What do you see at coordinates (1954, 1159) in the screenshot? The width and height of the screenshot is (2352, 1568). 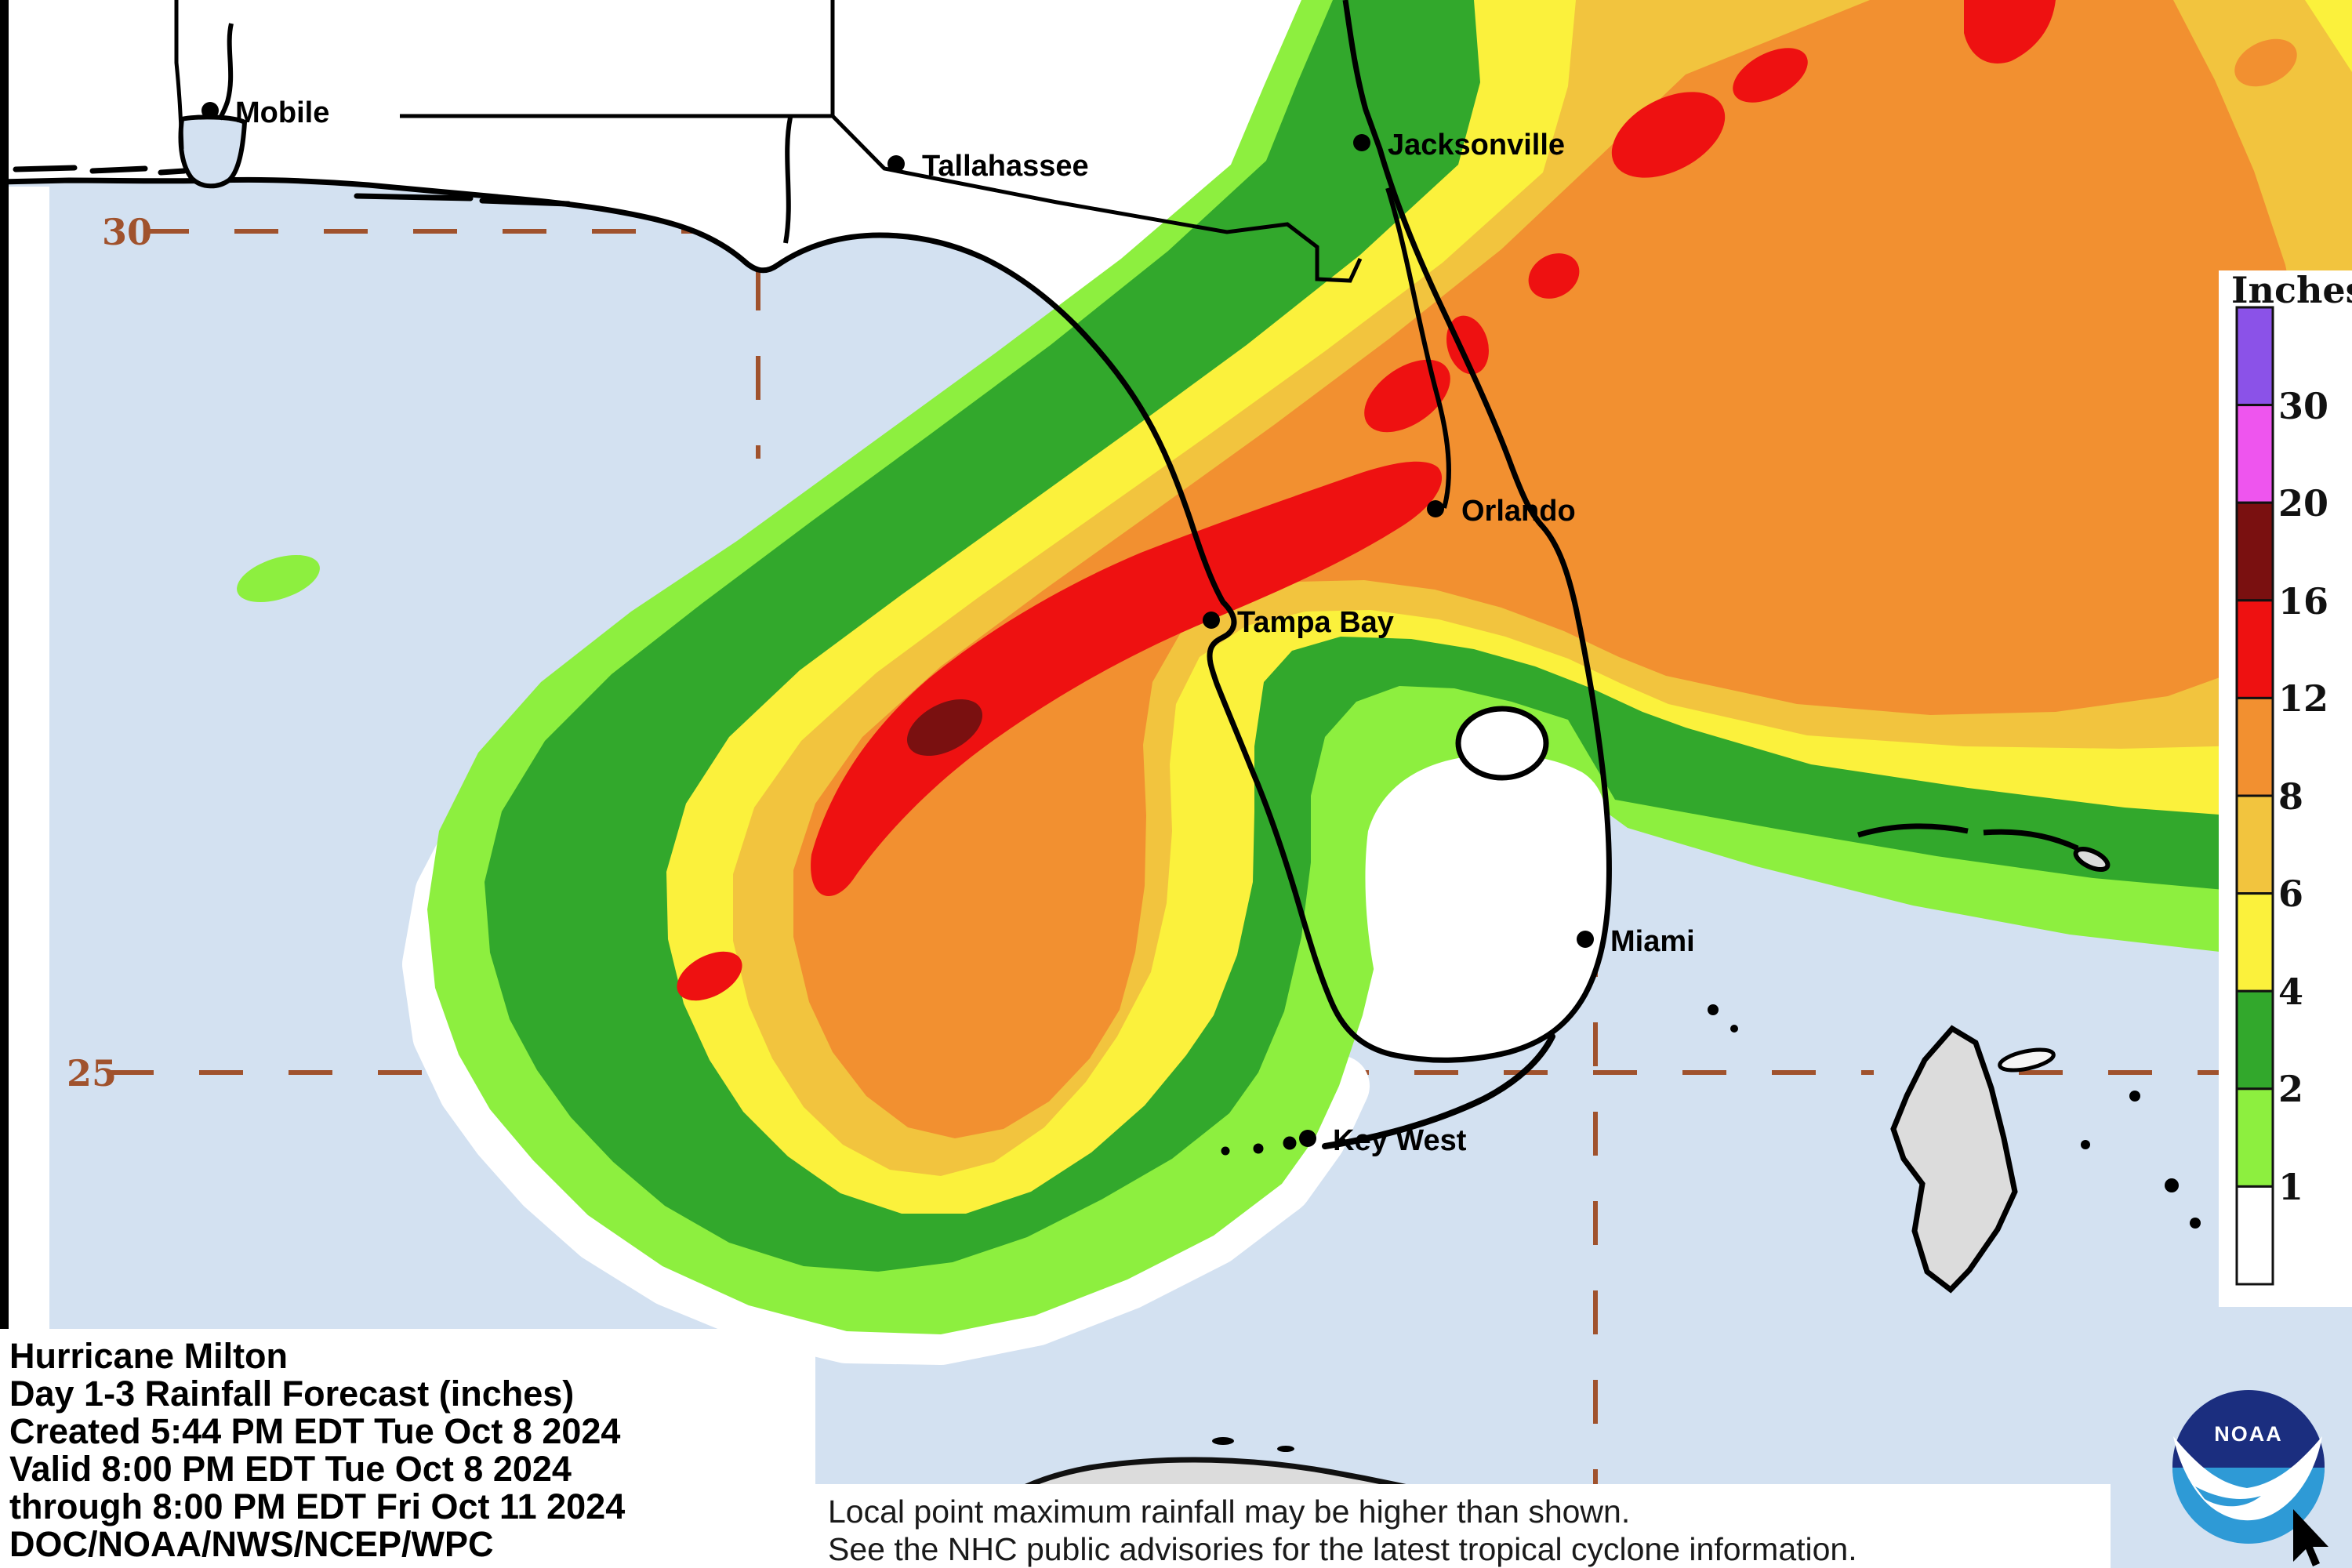 I see `andros-island` at bounding box center [1954, 1159].